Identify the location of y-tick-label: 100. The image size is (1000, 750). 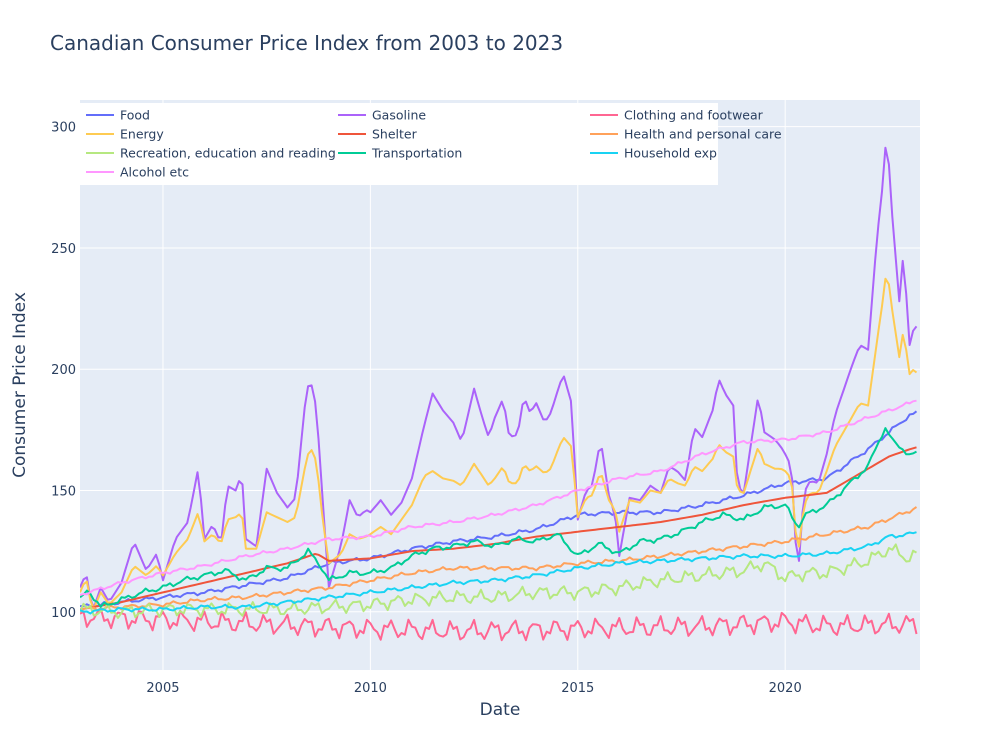
(63, 613).